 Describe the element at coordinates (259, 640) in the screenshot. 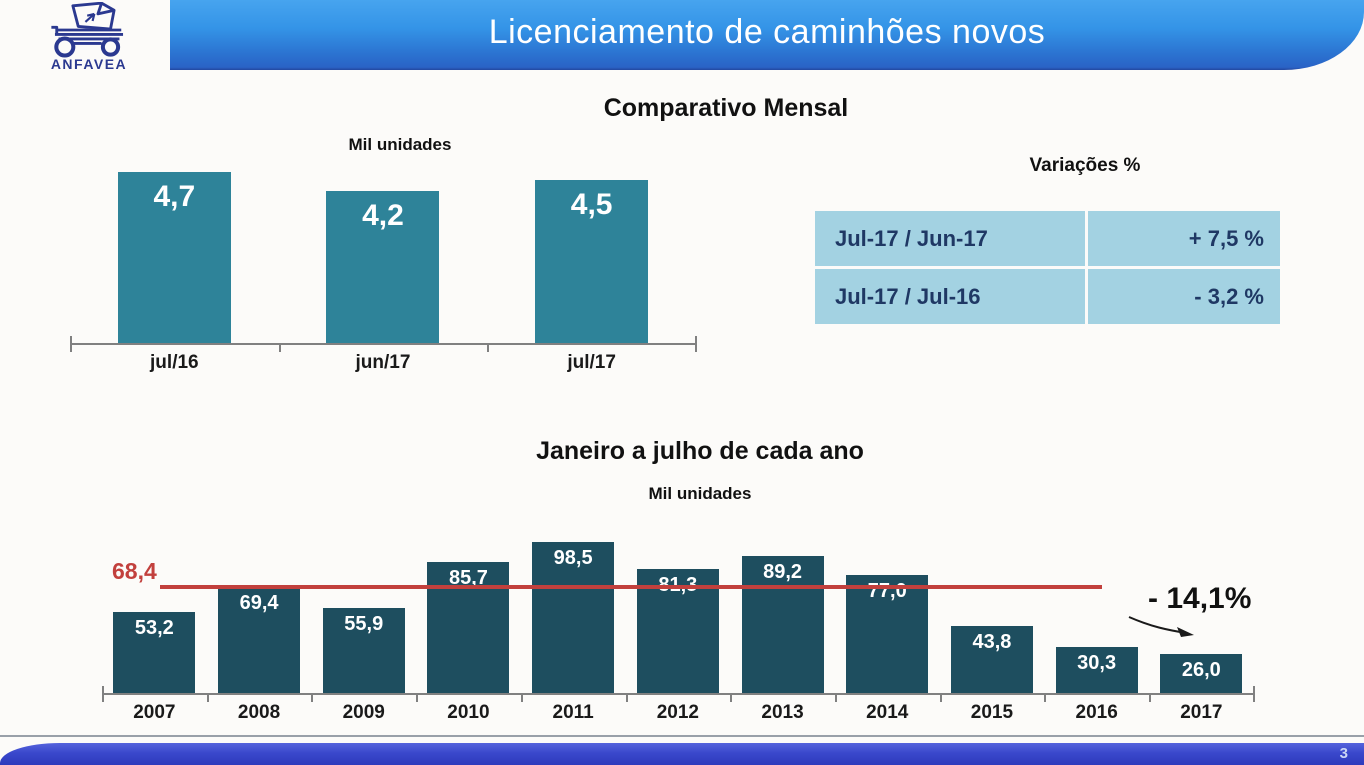

I see `bar-2008: 69,4` at that location.